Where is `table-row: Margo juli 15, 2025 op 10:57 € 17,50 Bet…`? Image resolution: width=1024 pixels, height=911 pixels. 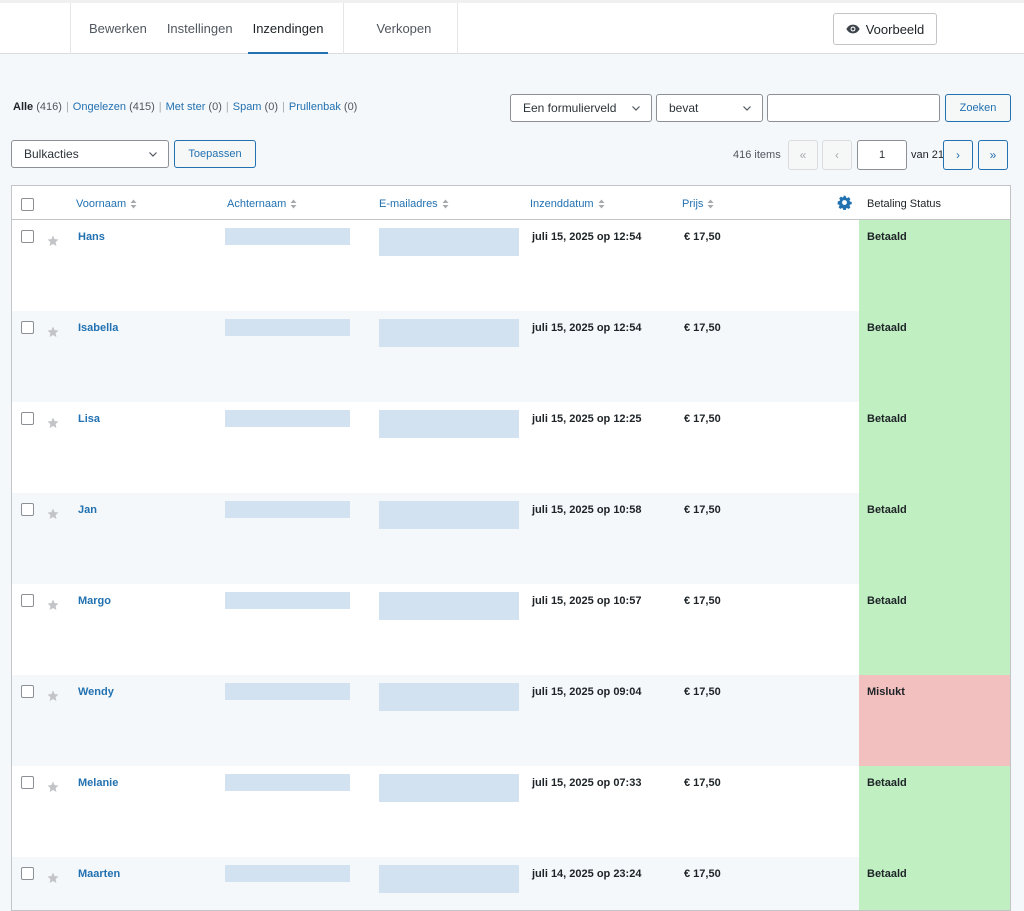 table-row: Margo juli 15, 2025 op 10:57 € 17,50 Bet… is located at coordinates (511, 629).